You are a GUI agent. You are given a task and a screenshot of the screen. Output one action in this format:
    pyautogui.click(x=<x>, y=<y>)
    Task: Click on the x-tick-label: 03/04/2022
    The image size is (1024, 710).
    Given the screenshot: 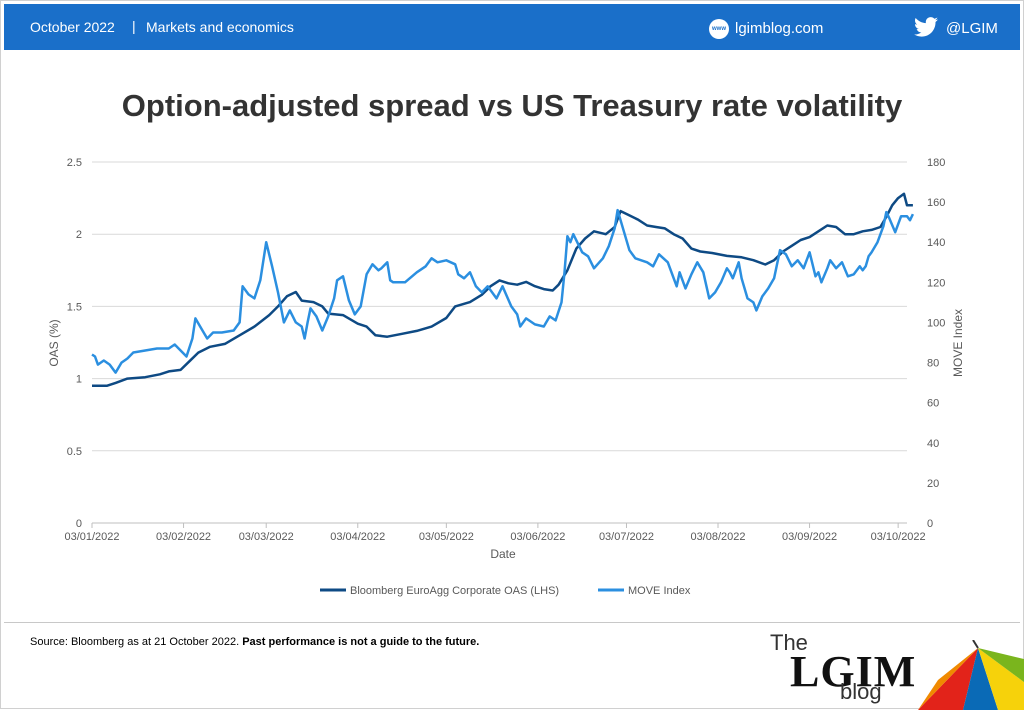 What is the action you would take?
    pyautogui.click(x=357, y=537)
    